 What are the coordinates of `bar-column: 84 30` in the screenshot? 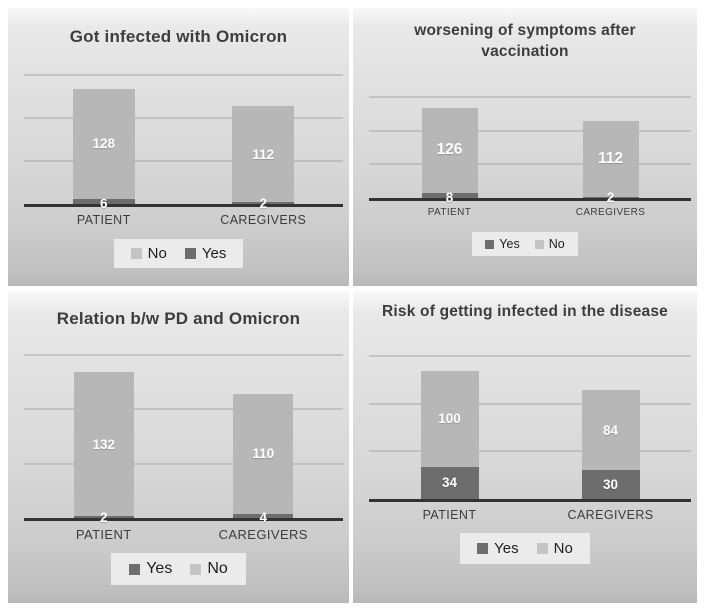 It's located at (610, 427).